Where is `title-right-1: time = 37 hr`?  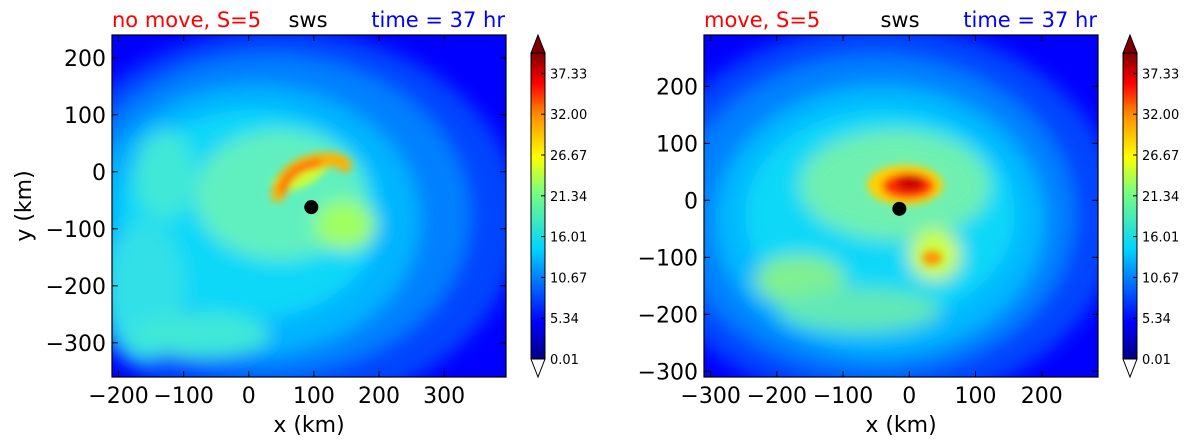 title-right-1: time = 37 hr is located at coordinates (438, 20).